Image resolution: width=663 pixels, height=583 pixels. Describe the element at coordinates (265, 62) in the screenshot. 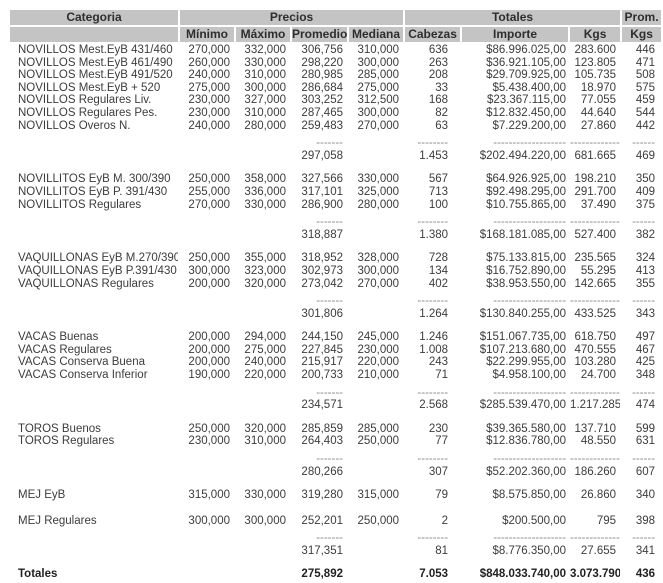

I see `cell-maximo: 330,000` at that location.